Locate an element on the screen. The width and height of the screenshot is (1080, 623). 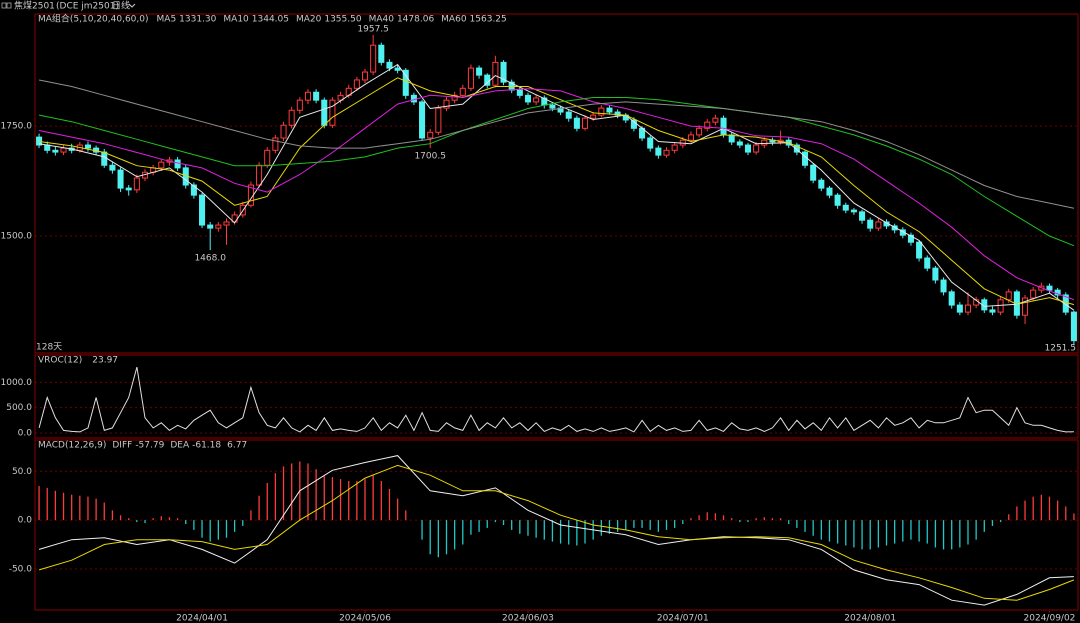
price-annotation: 1957.5 is located at coordinates (373, 29).